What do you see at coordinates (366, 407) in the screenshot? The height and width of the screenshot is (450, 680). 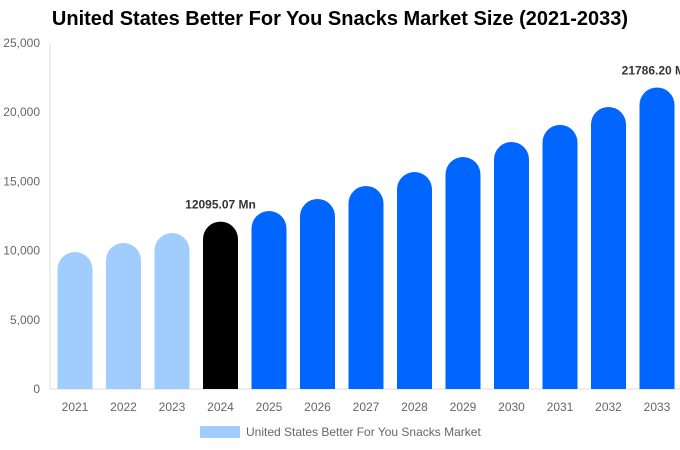 I see `x-tick-label: 2027` at bounding box center [366, 407].